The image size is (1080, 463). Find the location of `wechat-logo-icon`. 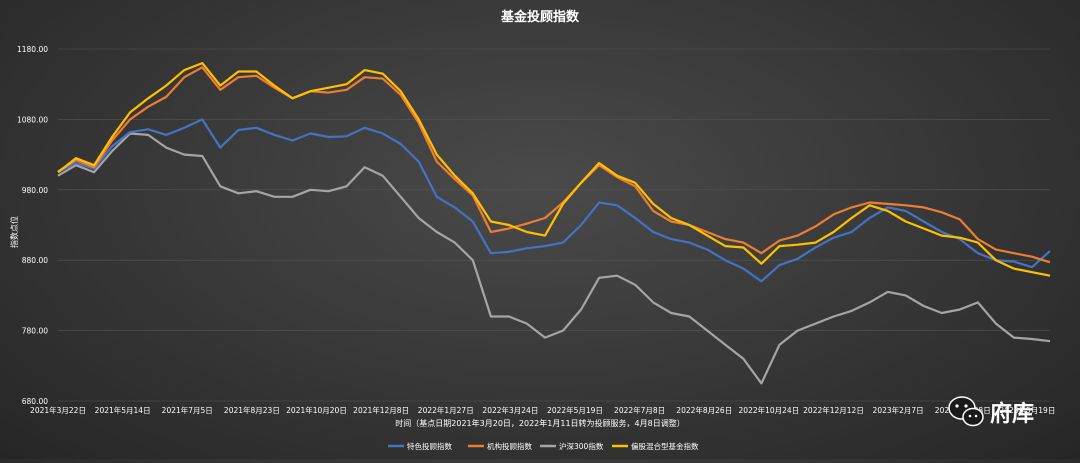

wechat-logo-icon is located at coordinates (966, 411).